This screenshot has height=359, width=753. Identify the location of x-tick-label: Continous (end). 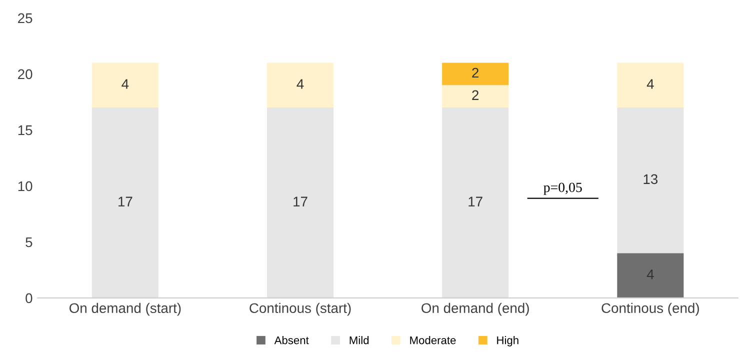
(650, 309).